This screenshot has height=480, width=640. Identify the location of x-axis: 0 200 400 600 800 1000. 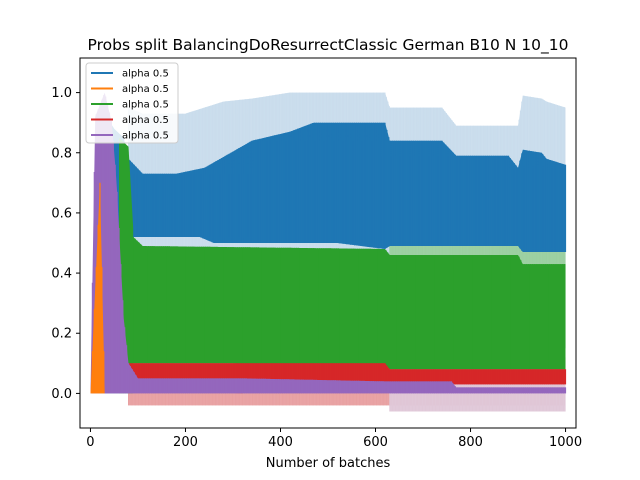
(334, 439).